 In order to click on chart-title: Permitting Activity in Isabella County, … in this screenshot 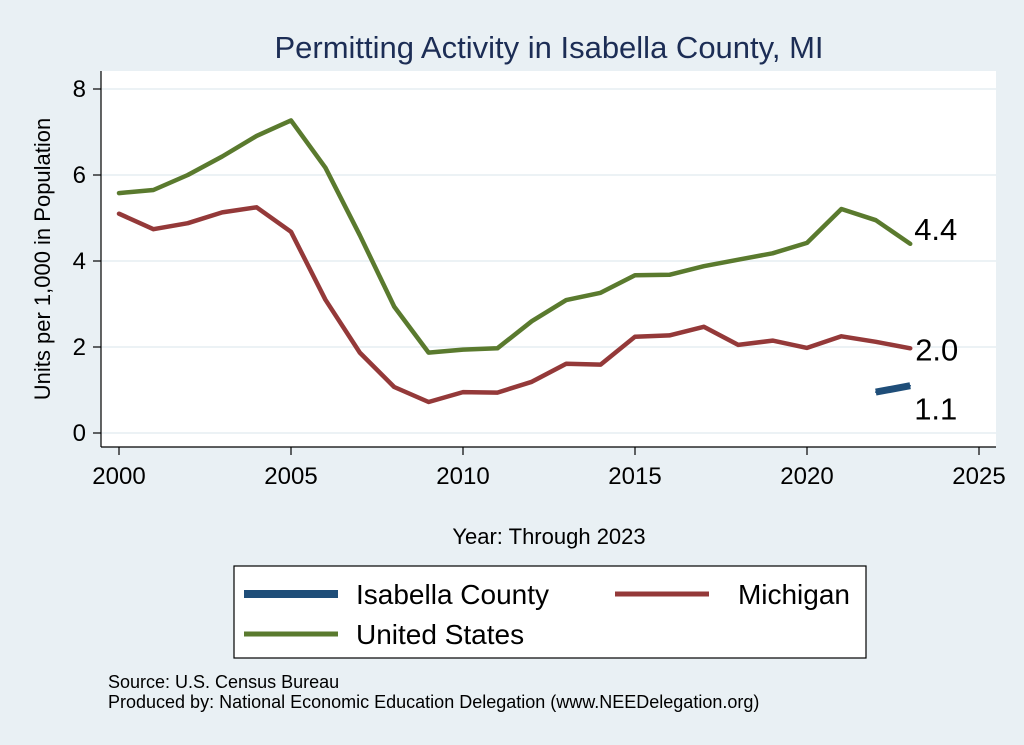, I will do `click(548, 47)`.